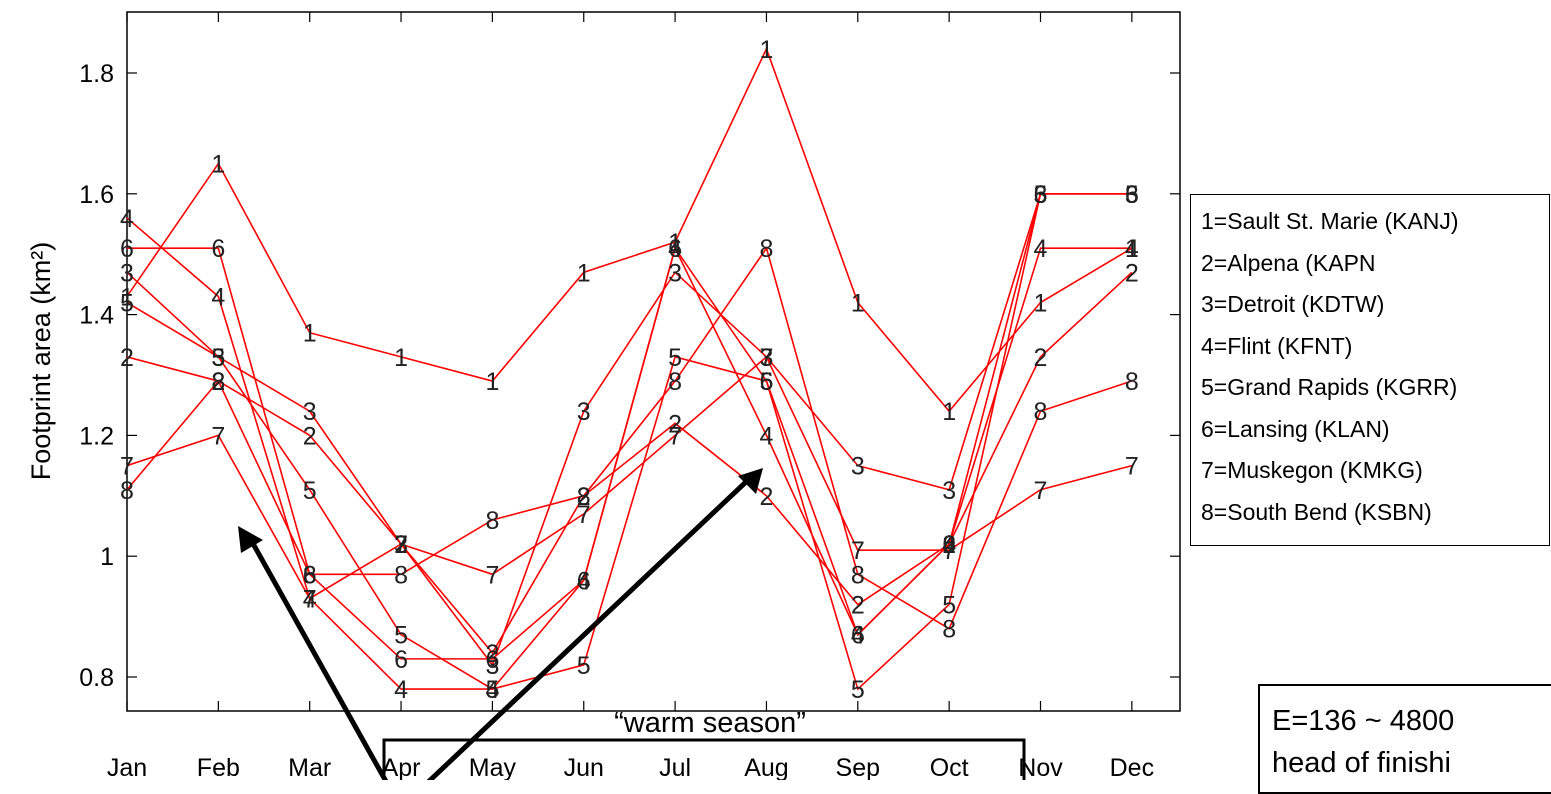  What do you see at coordinates (766, 767) in the screenshot?
I see `x-tick-label: Aug` at bounding box center [766, 767].